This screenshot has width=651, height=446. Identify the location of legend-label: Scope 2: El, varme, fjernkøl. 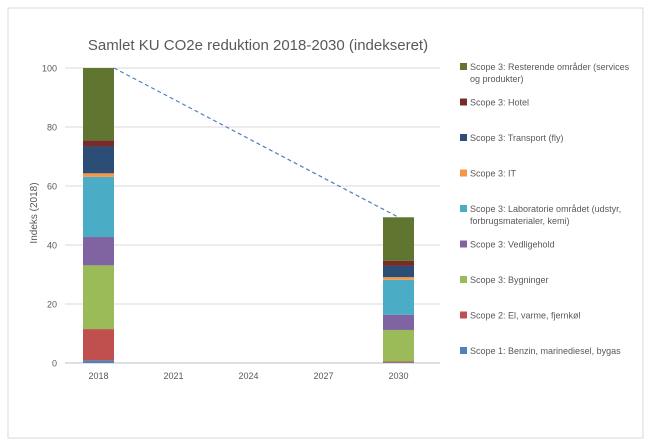
(525, 316).